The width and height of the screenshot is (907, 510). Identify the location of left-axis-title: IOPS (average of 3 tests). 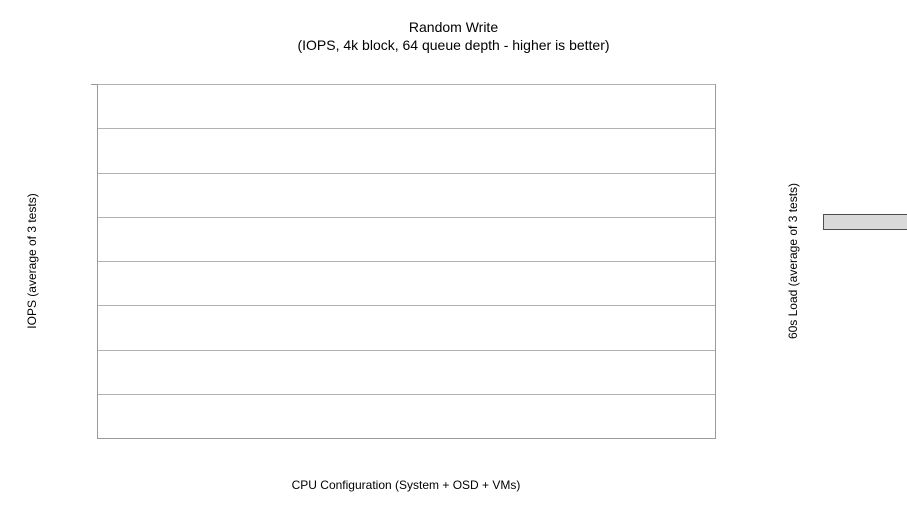
(32, 261).